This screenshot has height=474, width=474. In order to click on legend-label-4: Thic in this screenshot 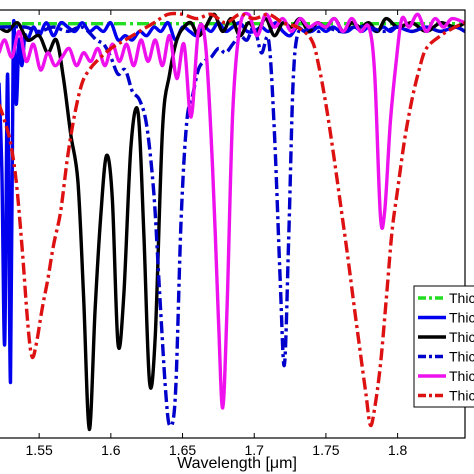, I will do `click(461, 357)`.